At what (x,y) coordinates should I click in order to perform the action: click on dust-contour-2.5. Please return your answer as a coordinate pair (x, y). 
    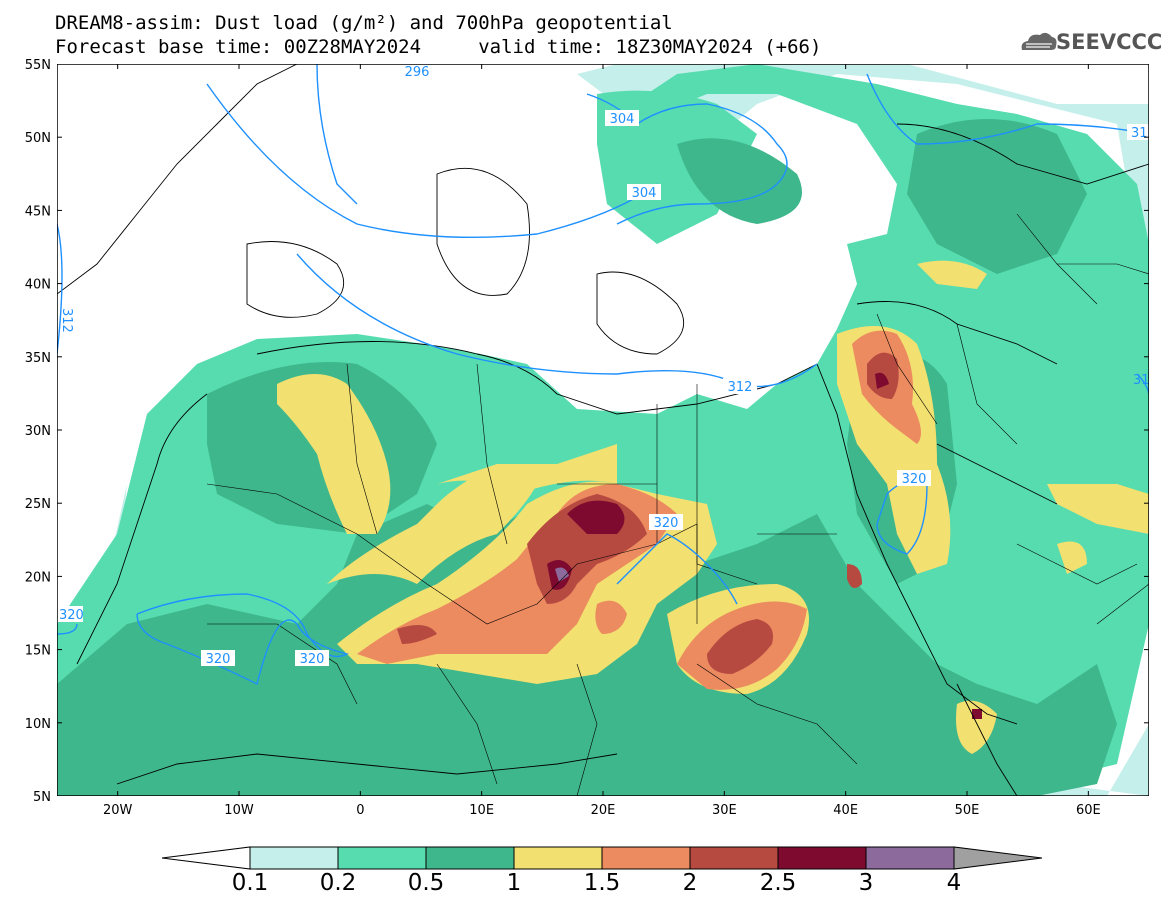
    Looking at the image, I should click on (596, 517).